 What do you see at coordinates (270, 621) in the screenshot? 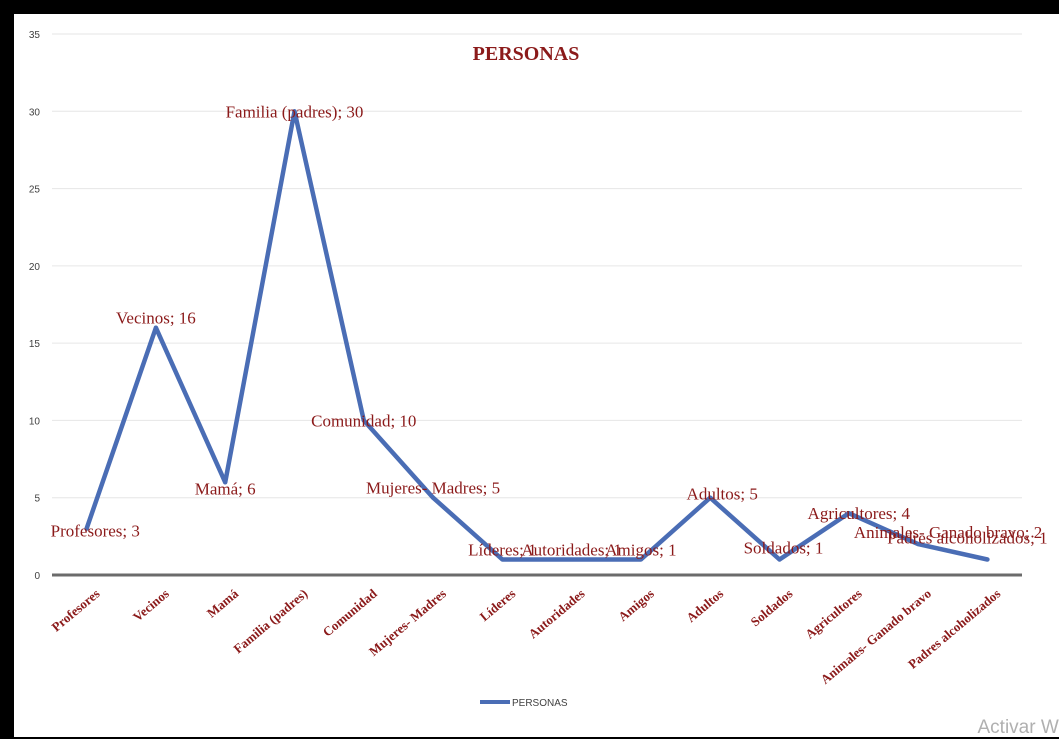
I see `x-category-label: Familia (padres)` at bounding box center [270, 621].